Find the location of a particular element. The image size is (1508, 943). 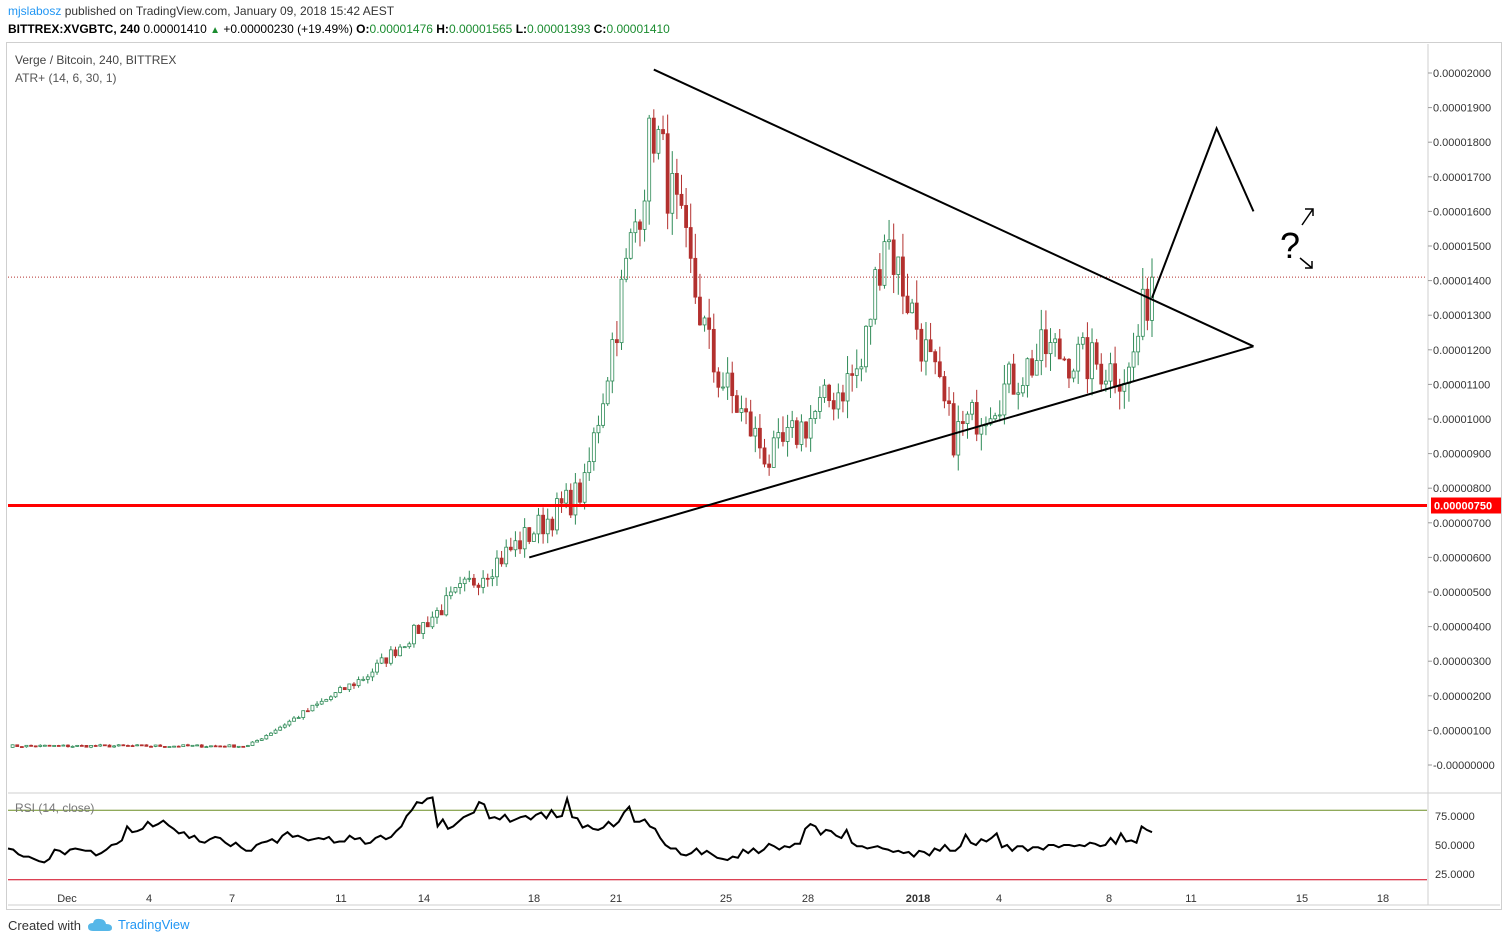

y-tick-label: 0.00002000 is located at coordinates (1462, 74).